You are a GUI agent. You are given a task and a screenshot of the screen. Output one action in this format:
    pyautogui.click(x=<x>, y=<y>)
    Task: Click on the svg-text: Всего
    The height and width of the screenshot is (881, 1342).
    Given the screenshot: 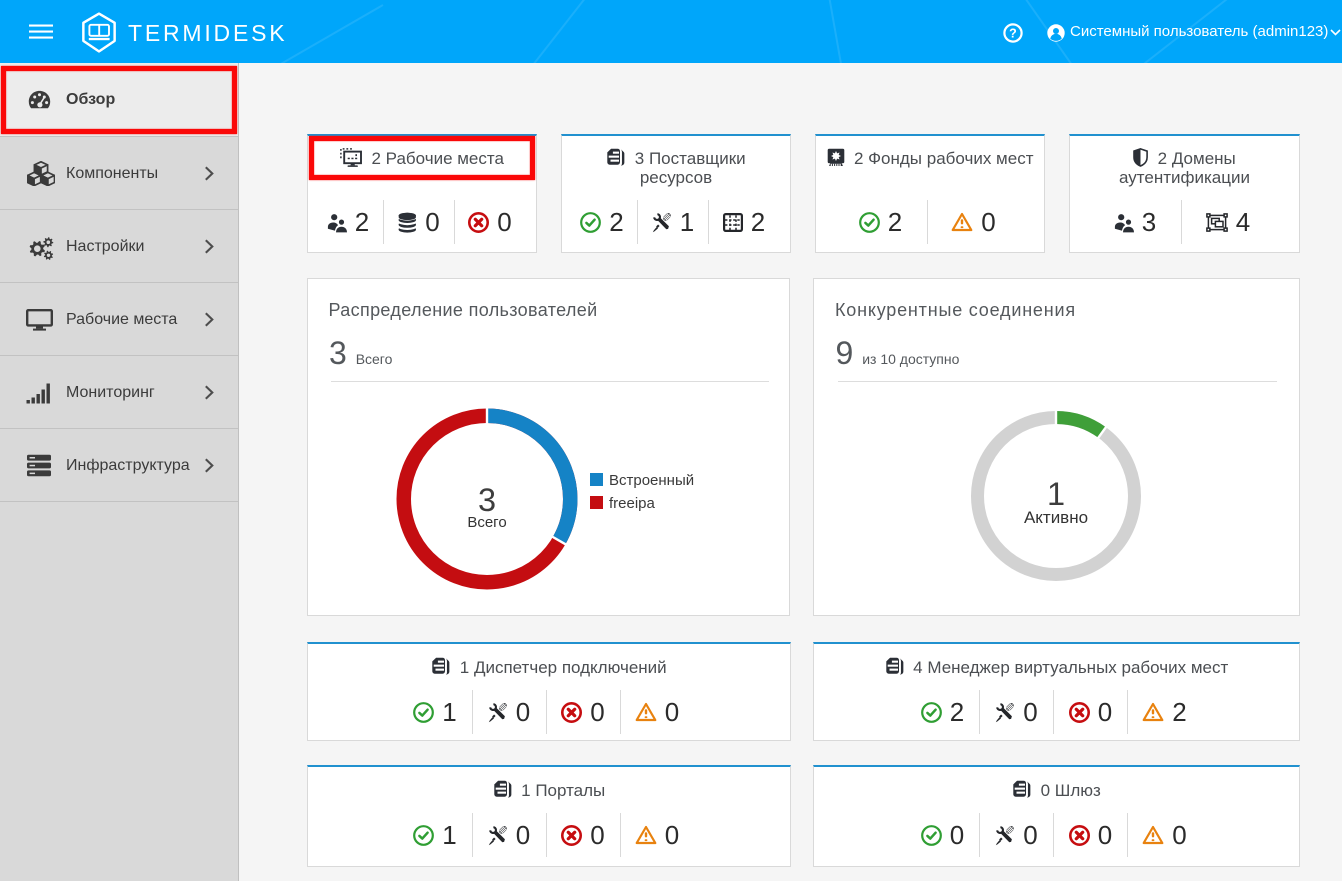 What is the action you would take?
    pyautogui.click(x=486, y=522)
    